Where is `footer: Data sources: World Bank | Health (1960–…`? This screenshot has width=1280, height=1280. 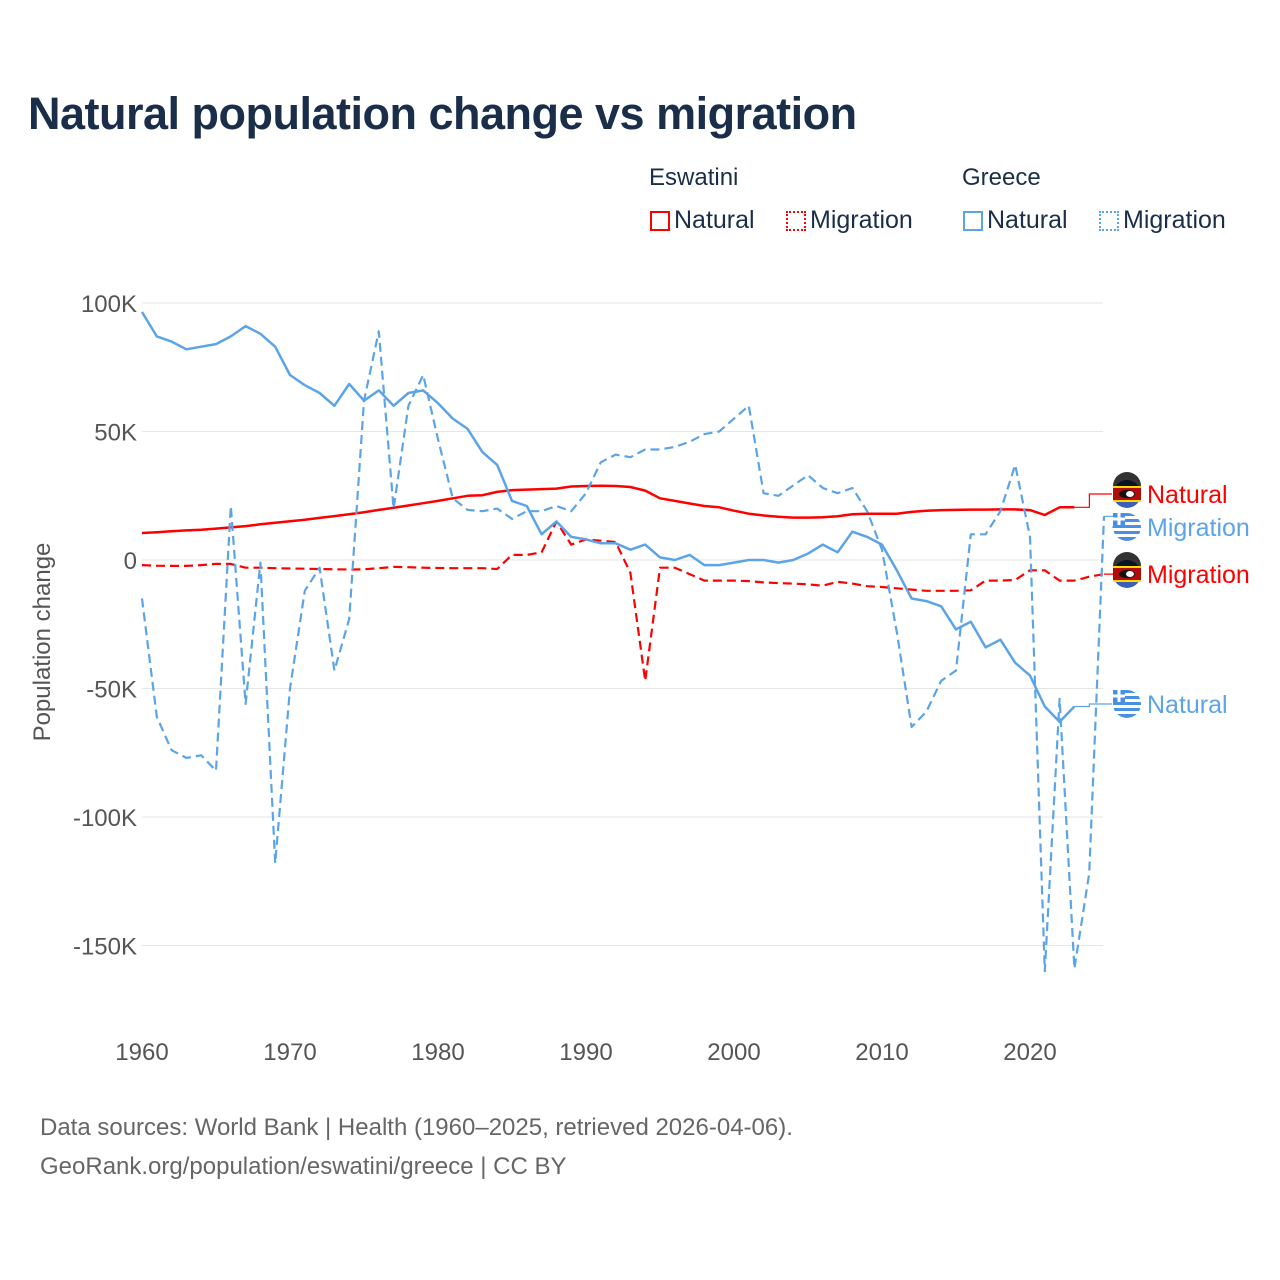
footer: Data sources: World Bank | Health (1960–… is located at coordinates (416, 1147).